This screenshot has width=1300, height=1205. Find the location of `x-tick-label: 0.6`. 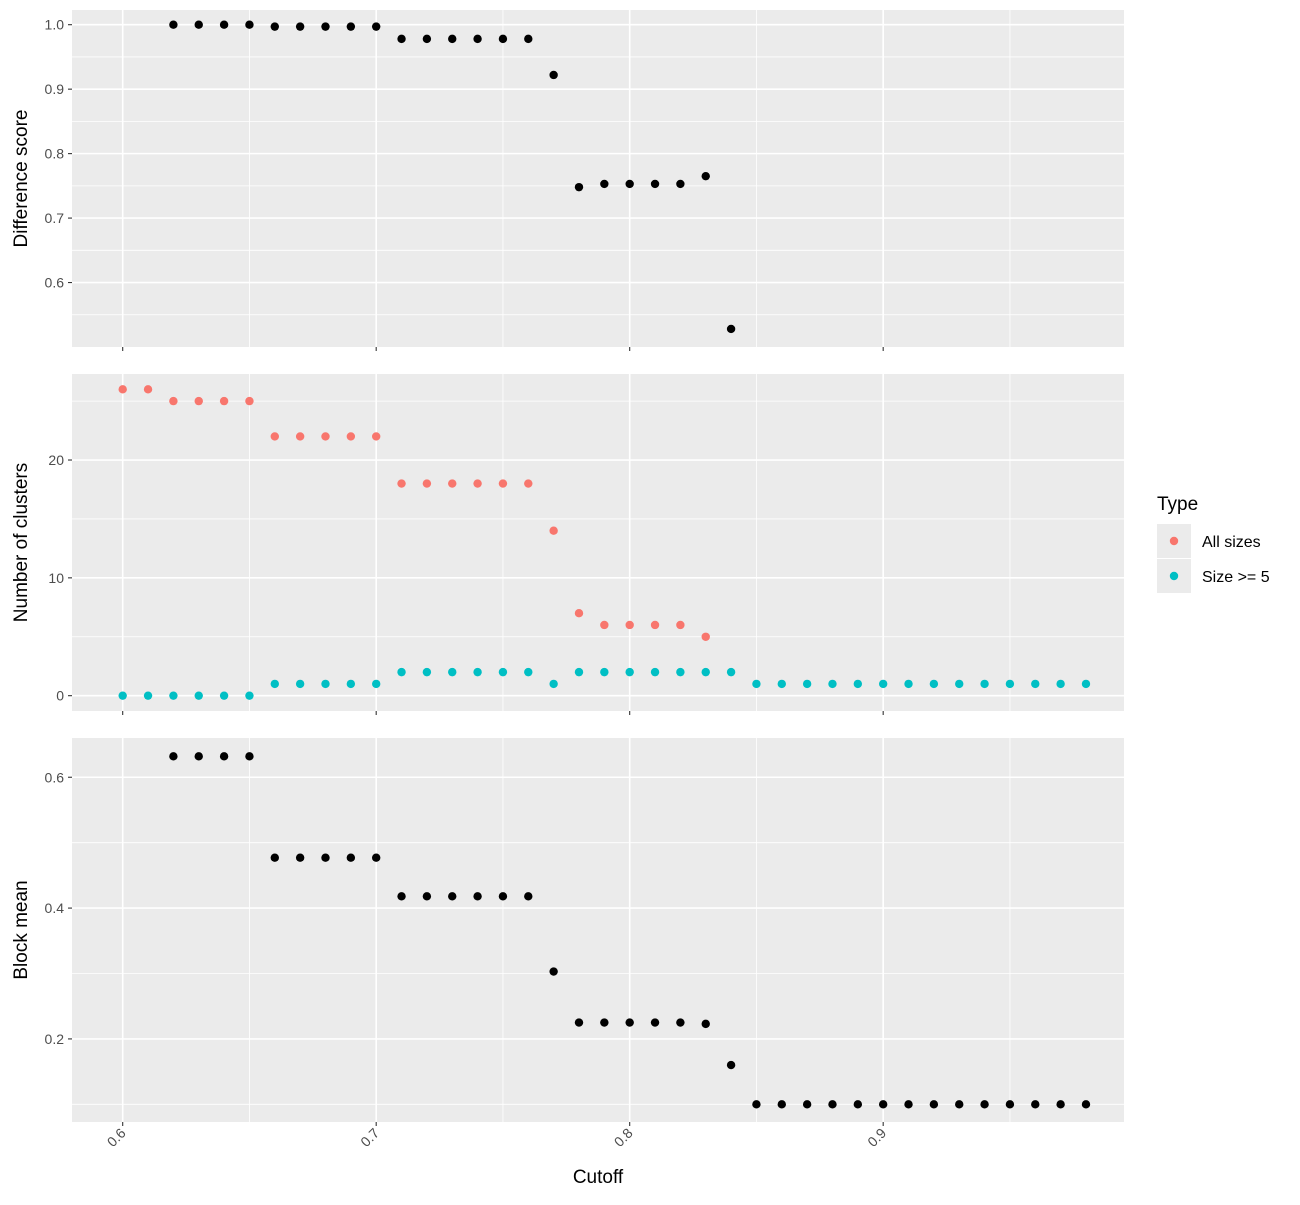

x-tick-label: 0.6 is located at coordinates (116, 1137).